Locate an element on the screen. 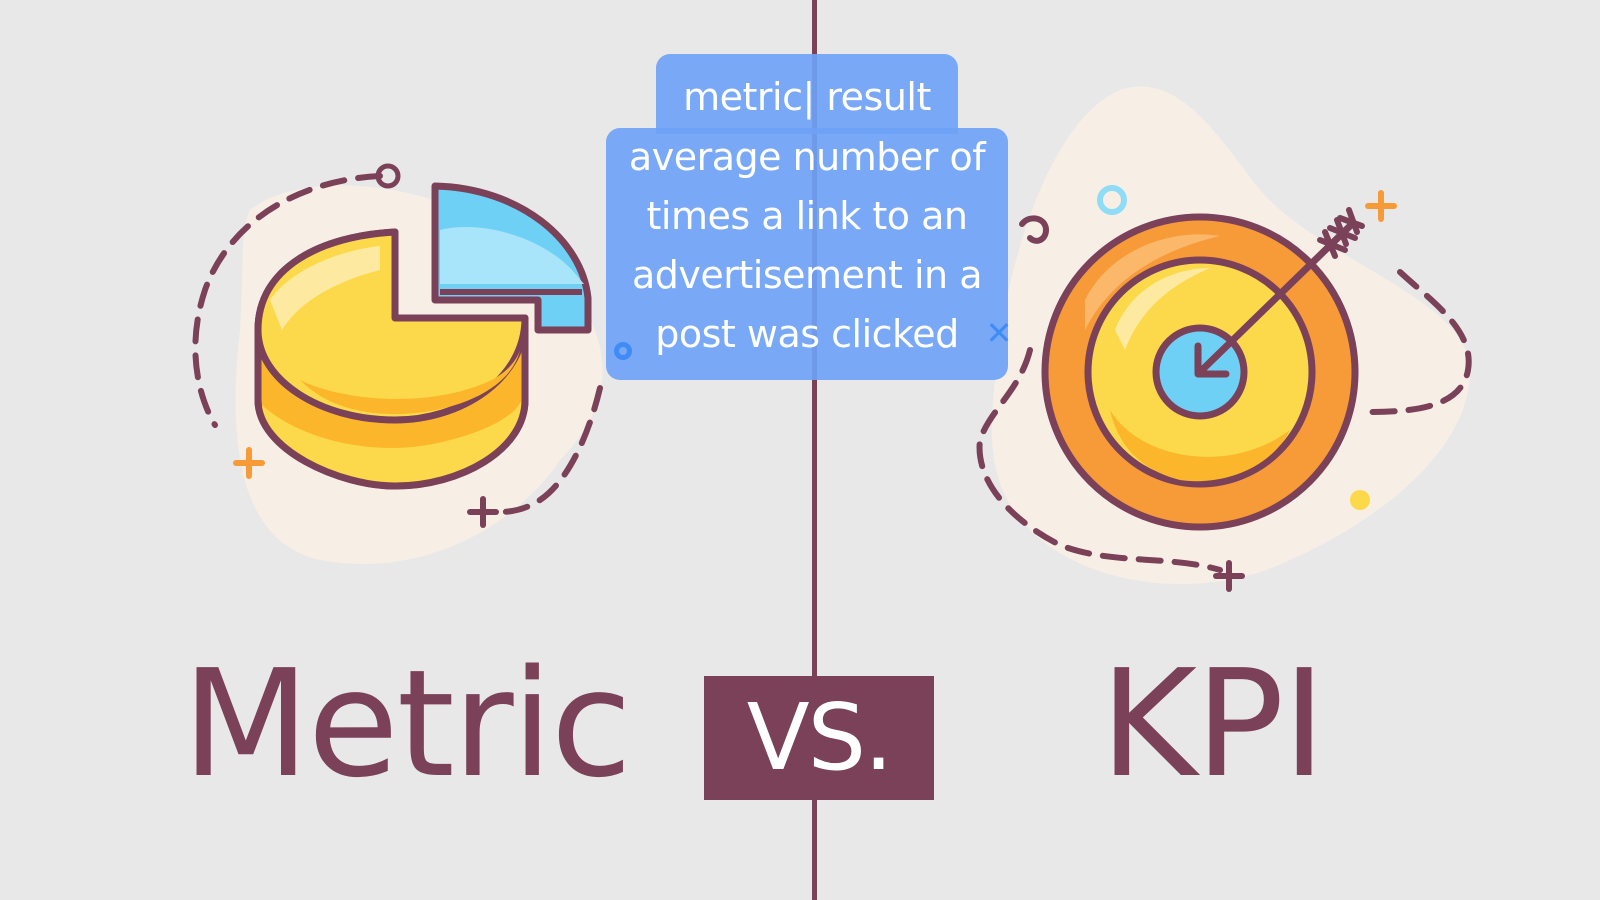 The image size is (1600, 900). right-plus-orange is located at coordinates (1381, 206).